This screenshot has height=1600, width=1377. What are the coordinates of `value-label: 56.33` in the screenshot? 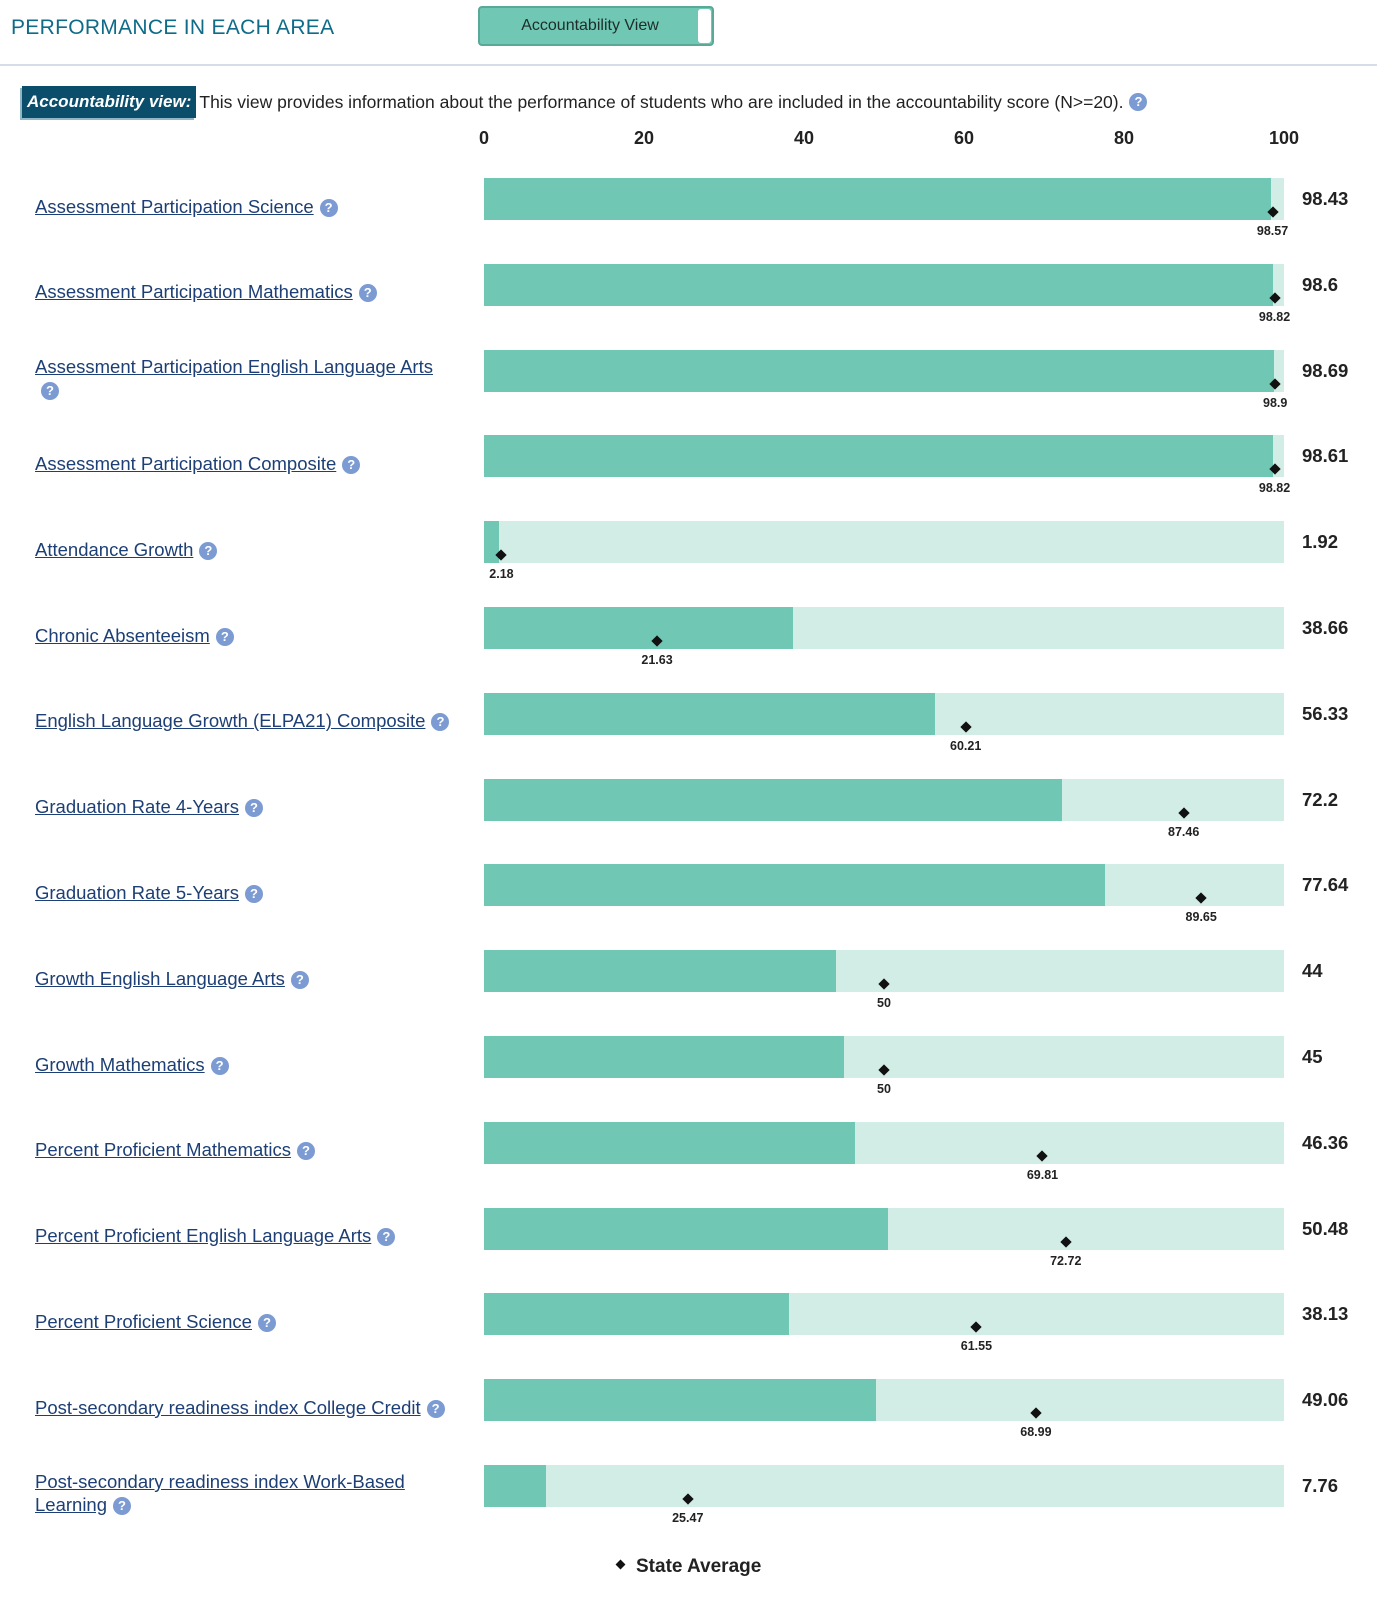 It's located at (1325, 713).